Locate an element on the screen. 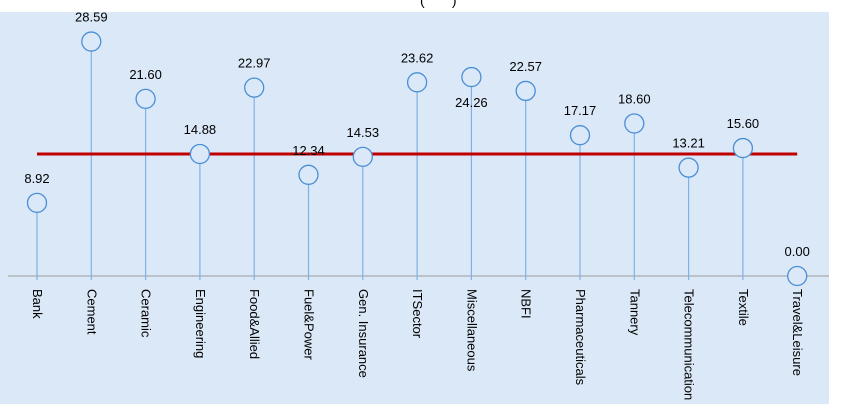 The image size is (859, 416). x-tick-label: Travel&Leisure is located at coordinates (797, 332).